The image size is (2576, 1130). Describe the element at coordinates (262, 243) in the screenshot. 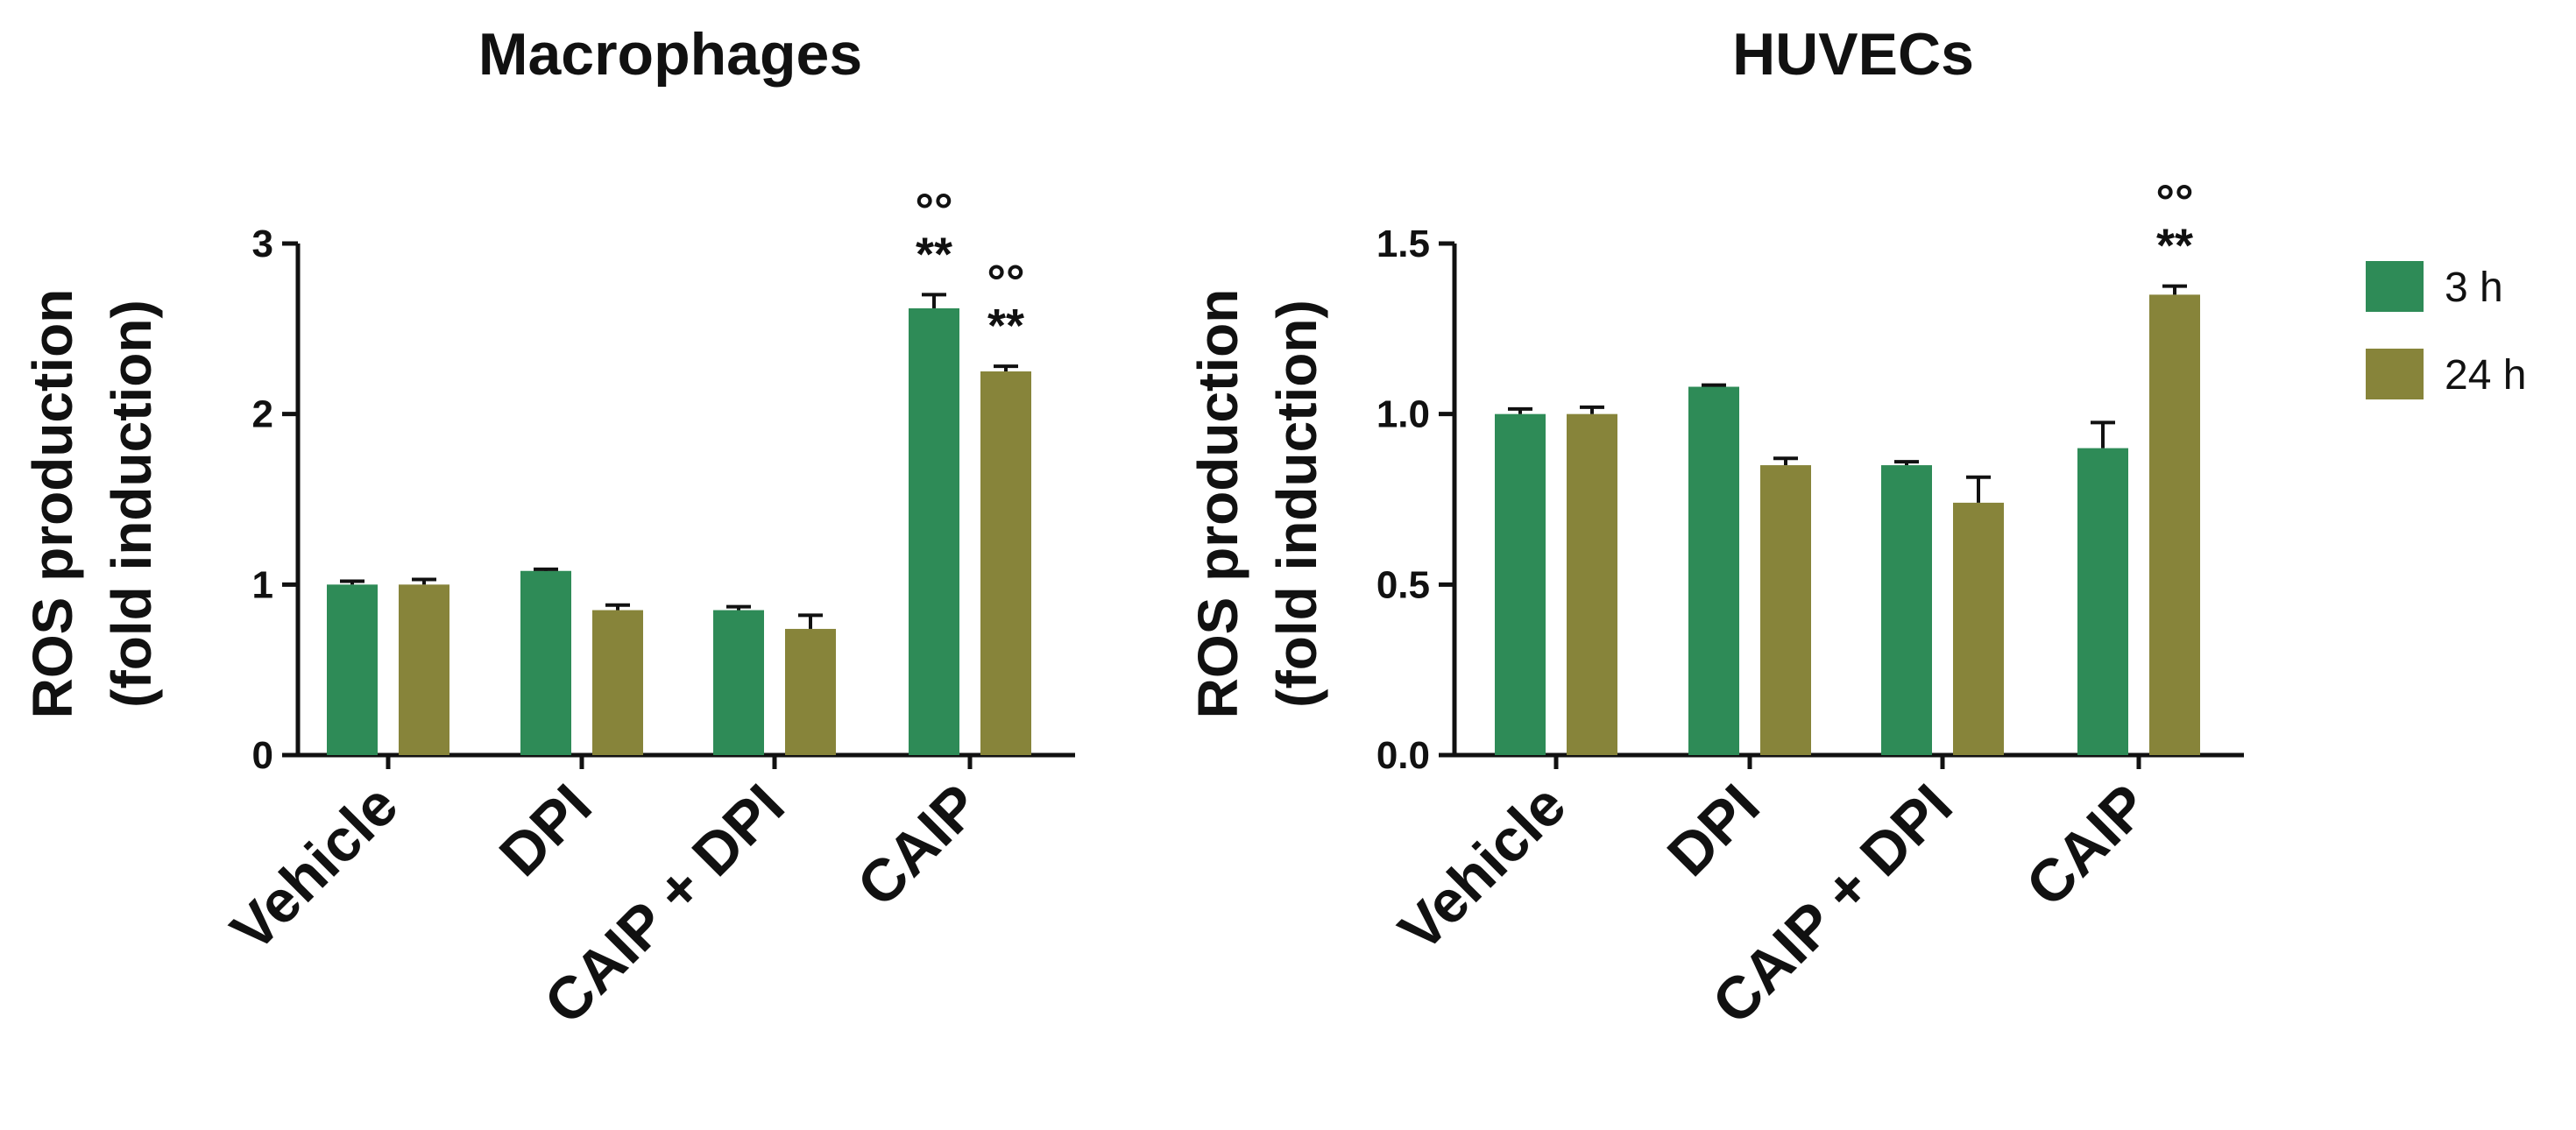

I see `y-tick-label: 3` at that location.